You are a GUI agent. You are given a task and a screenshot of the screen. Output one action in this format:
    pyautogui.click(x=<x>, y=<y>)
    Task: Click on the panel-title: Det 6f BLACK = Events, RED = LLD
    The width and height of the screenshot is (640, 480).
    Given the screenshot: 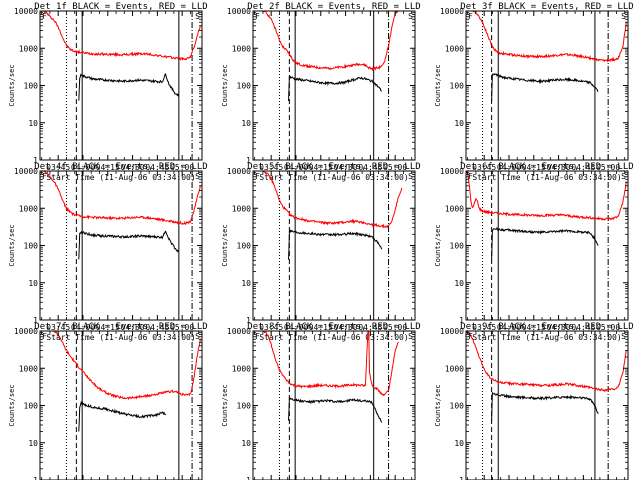 What is the action you would take?
    pyautogui.click(x=546, y=167)
    